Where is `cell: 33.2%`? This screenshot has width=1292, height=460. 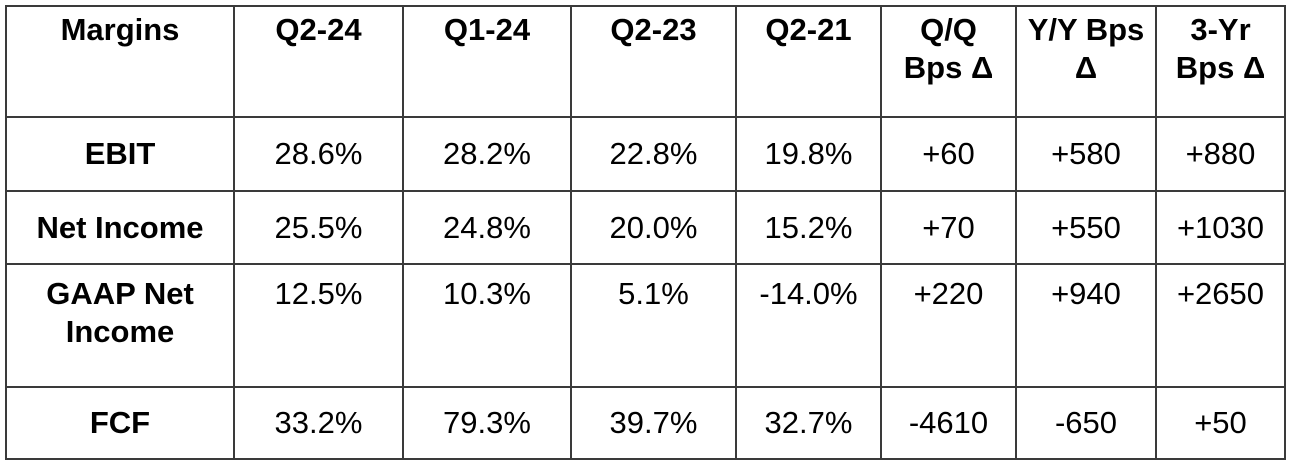
cell: 33.2% is located at coordinates (318, 423).